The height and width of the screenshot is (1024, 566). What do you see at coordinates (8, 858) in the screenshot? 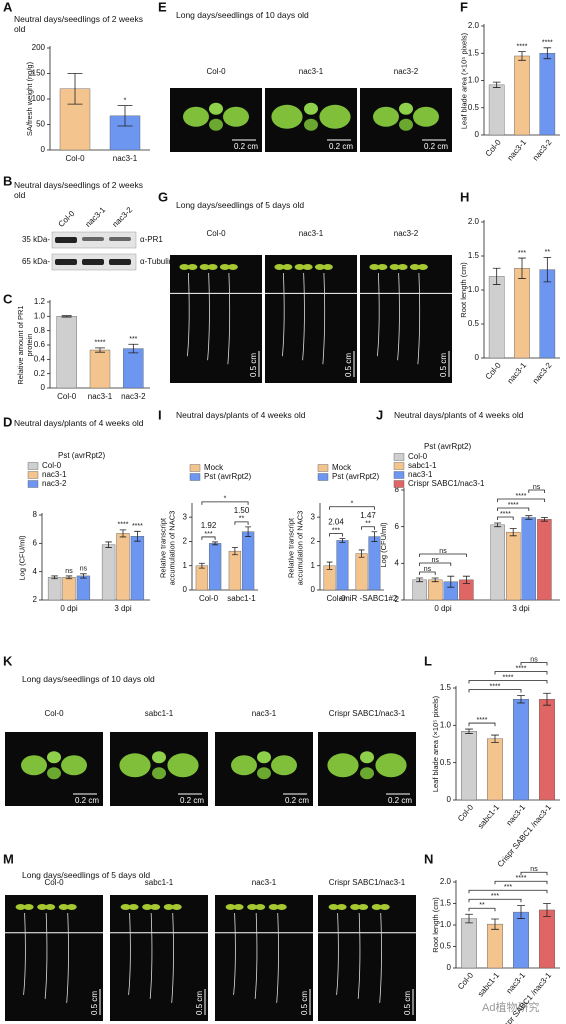
I see `panel-letter: M` at bounding box center [8, 858].